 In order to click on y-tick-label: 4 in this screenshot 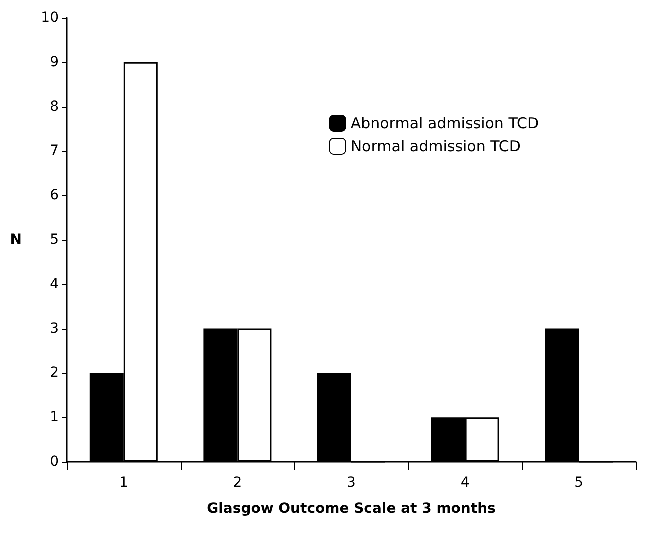, I will do `click(55, 284)`.